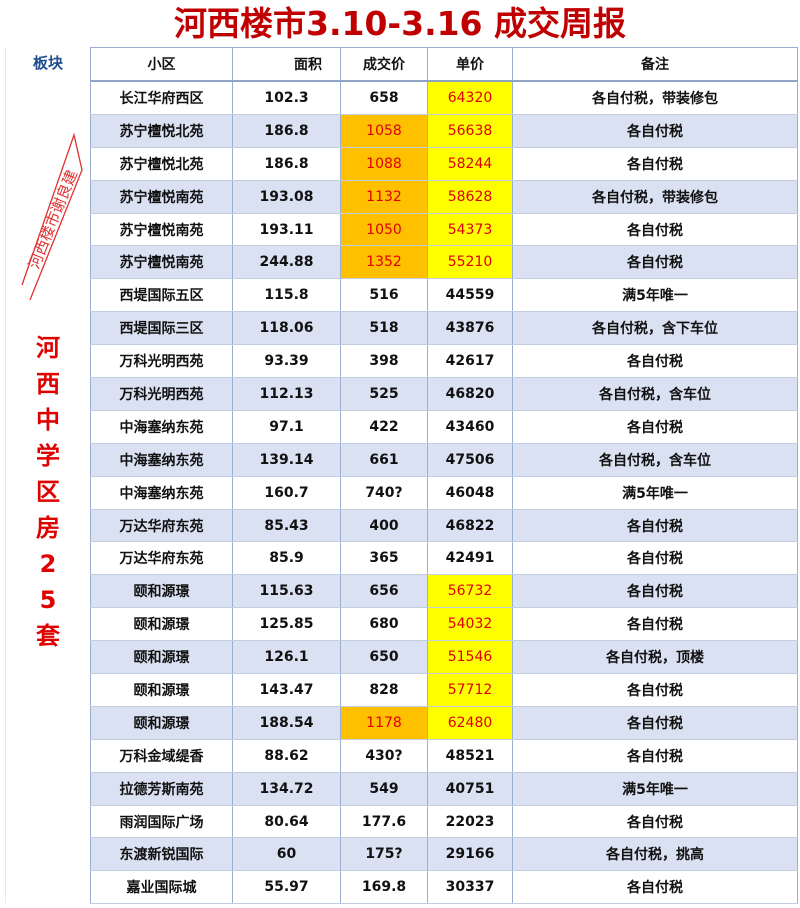 The image size is (800, 908). I want to click on cell-community: 拉德芳斯南苑, so click(161, 789).